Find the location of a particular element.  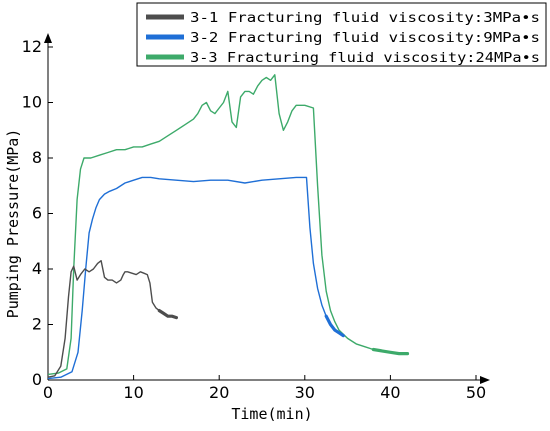

legend-label-2: 3-2 Fracturing fluid viscosity:9MPa•s is located at coordinates (365, 38).